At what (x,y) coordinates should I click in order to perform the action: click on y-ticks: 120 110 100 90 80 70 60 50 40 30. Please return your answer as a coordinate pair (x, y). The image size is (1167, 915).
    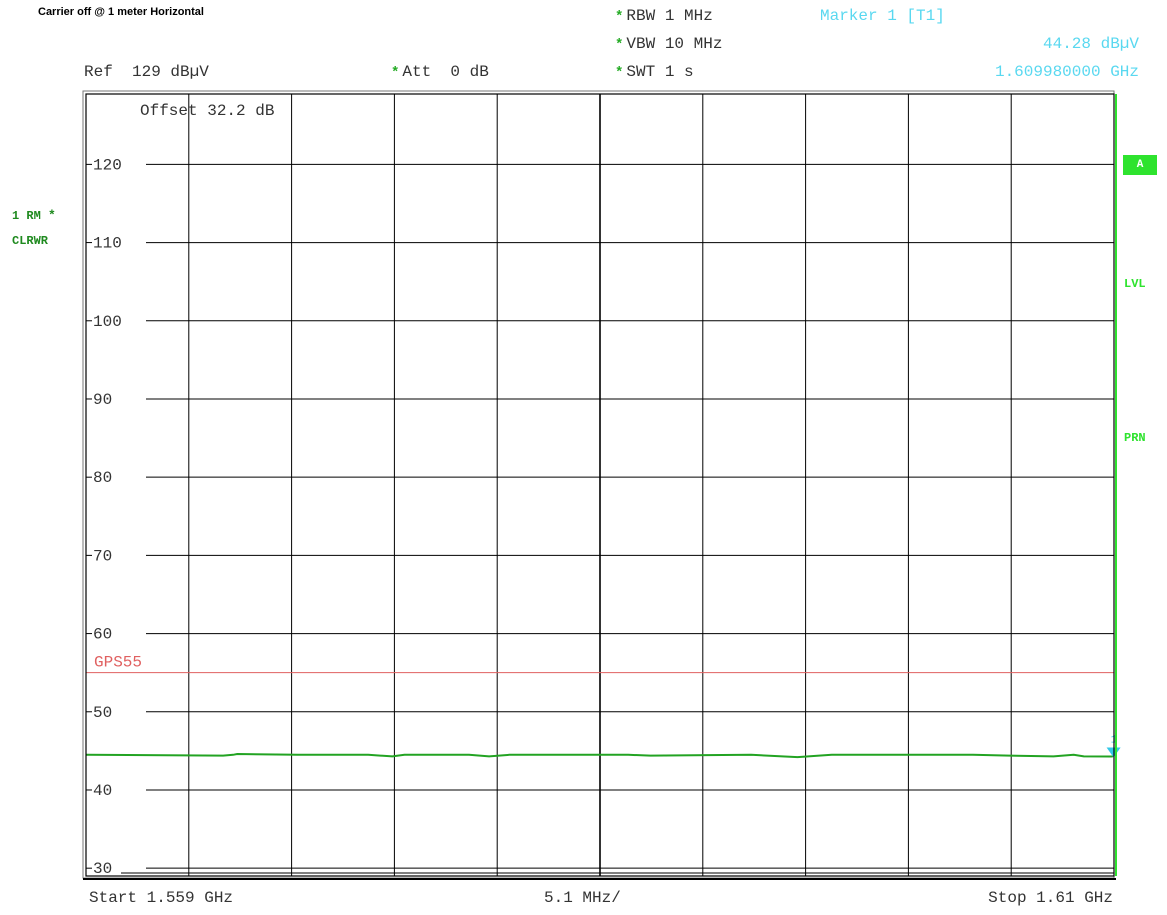
    Looking at the image, I should click on (107, 517).